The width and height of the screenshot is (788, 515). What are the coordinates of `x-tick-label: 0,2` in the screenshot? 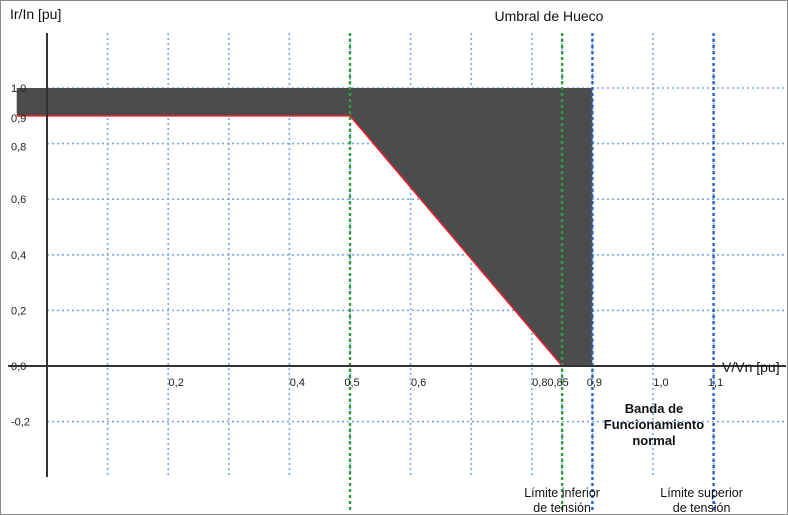 It's located at (176, 383).